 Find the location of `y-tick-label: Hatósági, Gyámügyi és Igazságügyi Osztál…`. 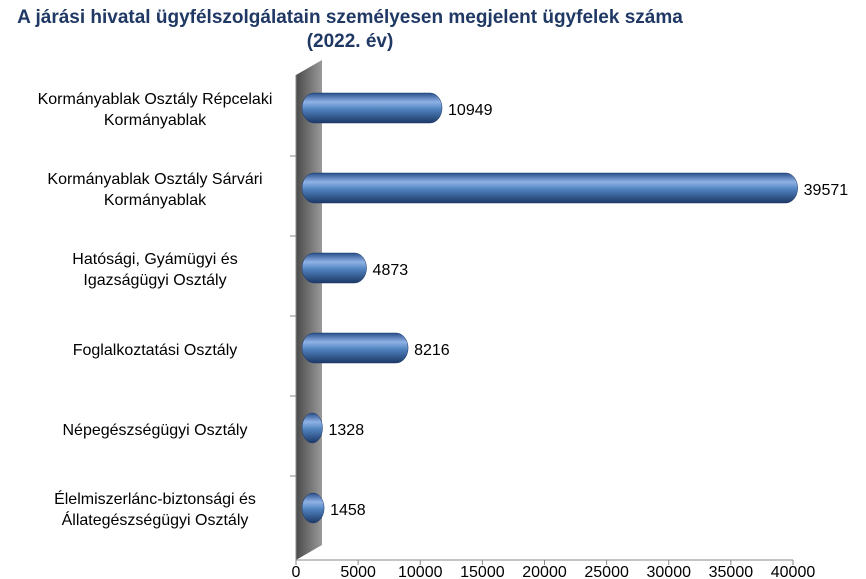

y-tick-label: Hatósági, Gyámügyi és Igazságügyi Osztál… is located at coordinates (155, 270).